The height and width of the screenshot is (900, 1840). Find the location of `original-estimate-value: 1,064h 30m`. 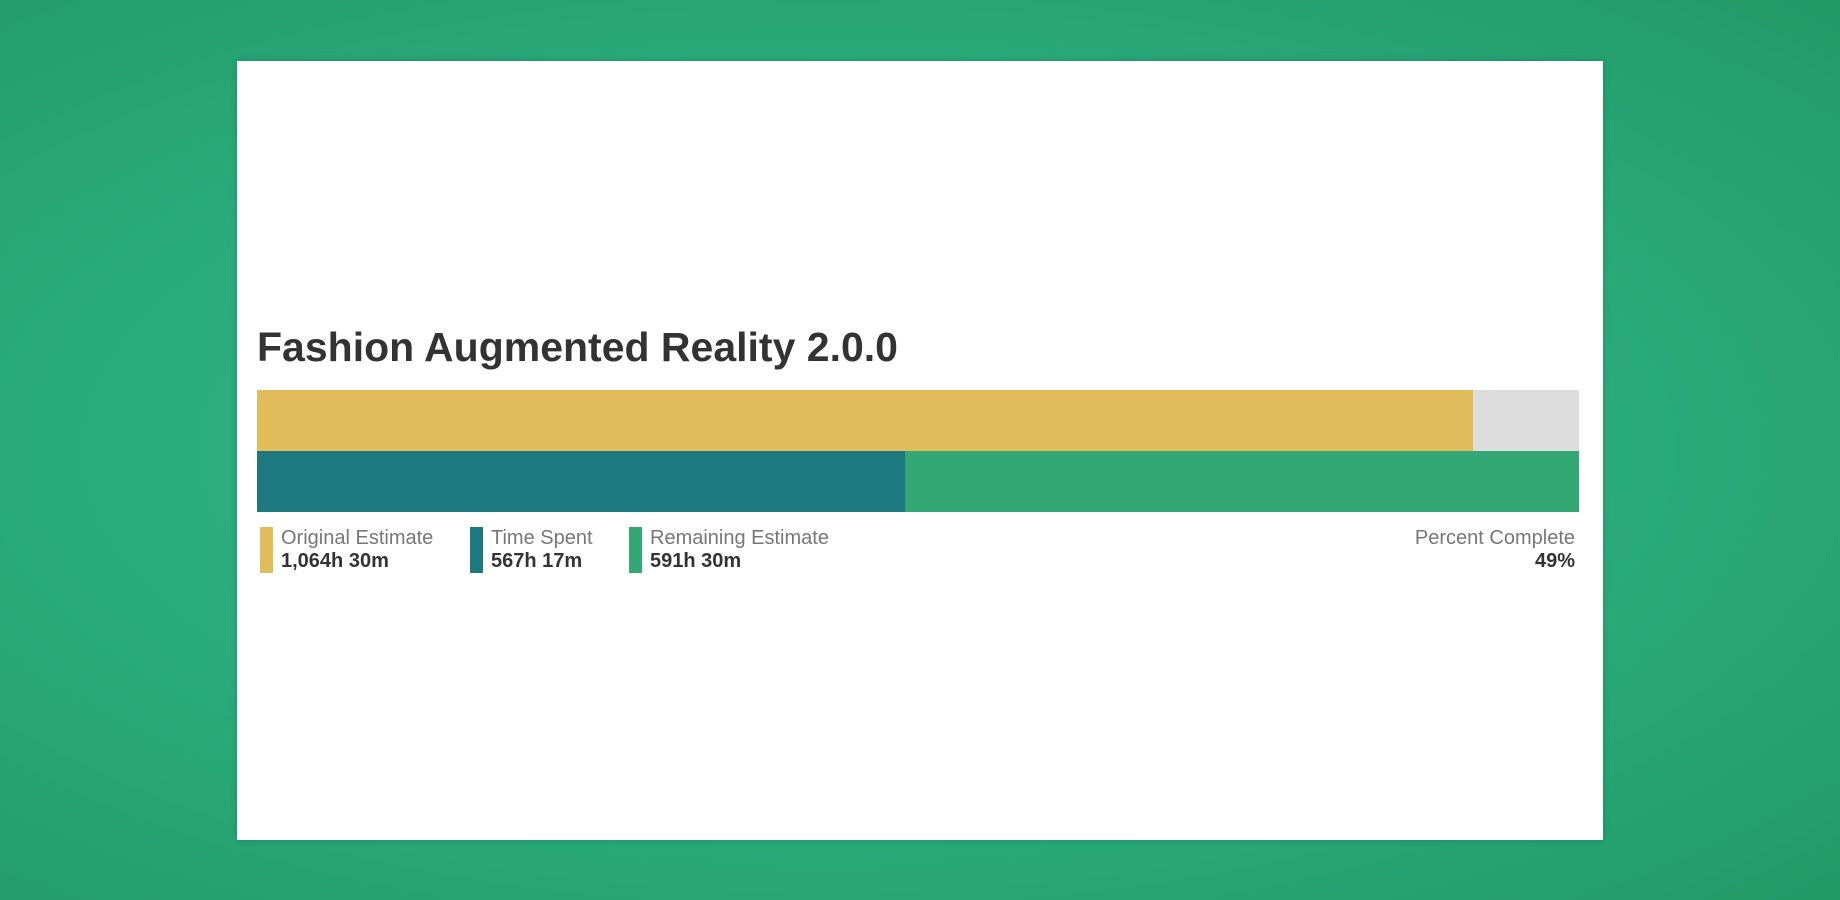

original-estimate-value: 1,064h 30m is located at coordinates (335, 561).